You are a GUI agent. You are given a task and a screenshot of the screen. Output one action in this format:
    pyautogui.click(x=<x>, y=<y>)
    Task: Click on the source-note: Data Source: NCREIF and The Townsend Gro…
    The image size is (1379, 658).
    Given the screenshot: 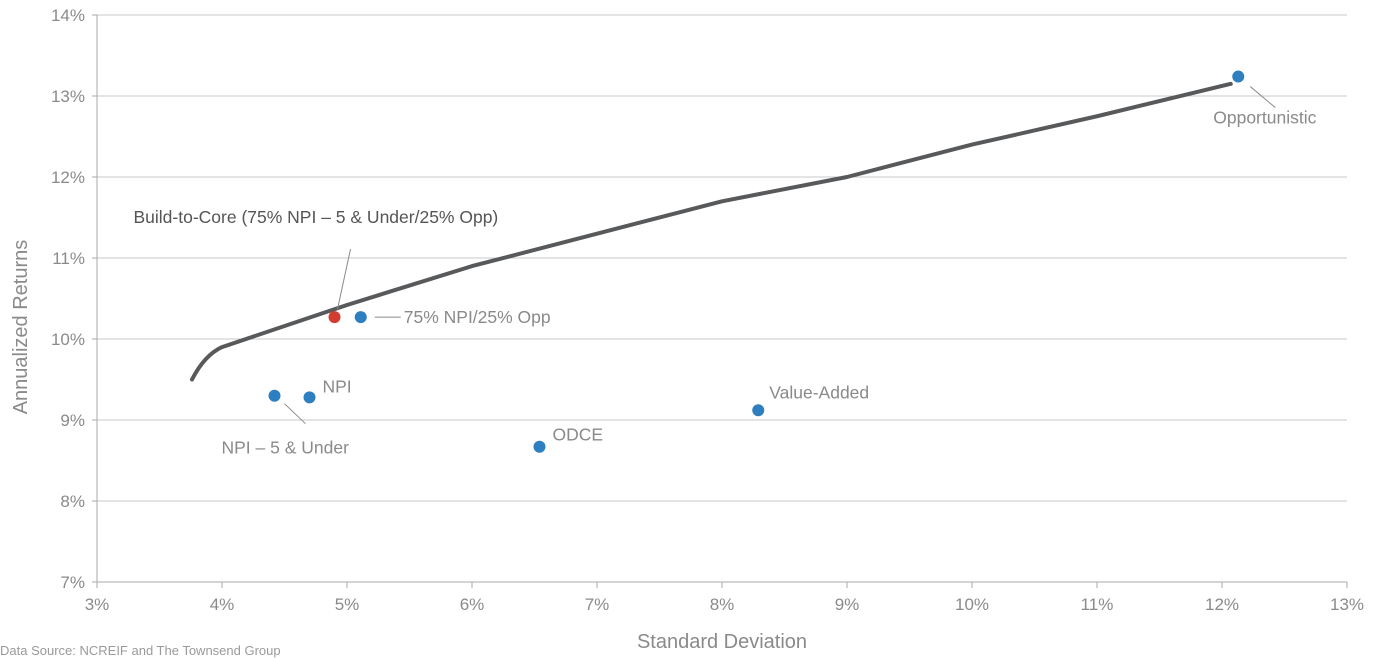 What is the action you would take?
    pyautogui.click(x=140, y=650)
    